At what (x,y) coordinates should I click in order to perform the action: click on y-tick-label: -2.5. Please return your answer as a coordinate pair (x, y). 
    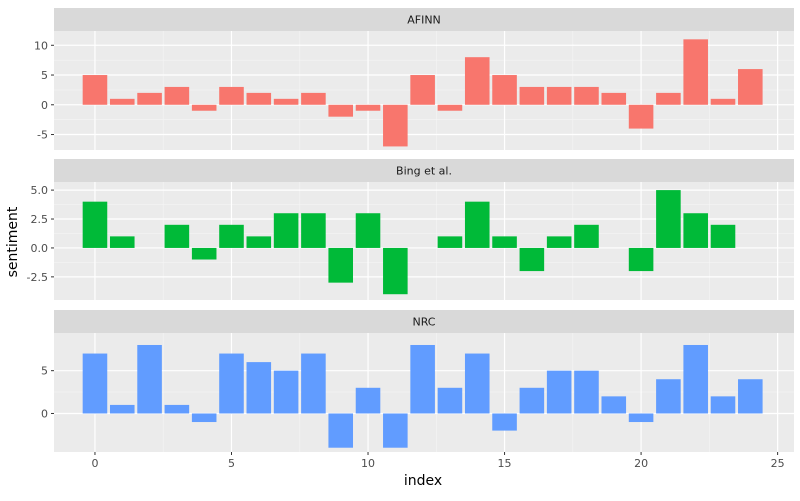
    Looking at the image, I should click on (37, 277).